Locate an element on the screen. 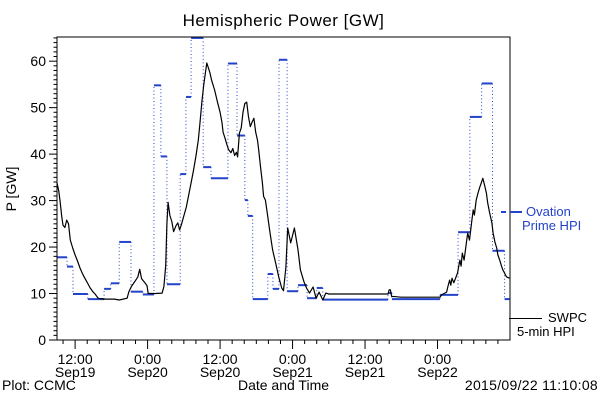  legend-ovation-label2: Prime HPI is located at coordinates (552, 225).